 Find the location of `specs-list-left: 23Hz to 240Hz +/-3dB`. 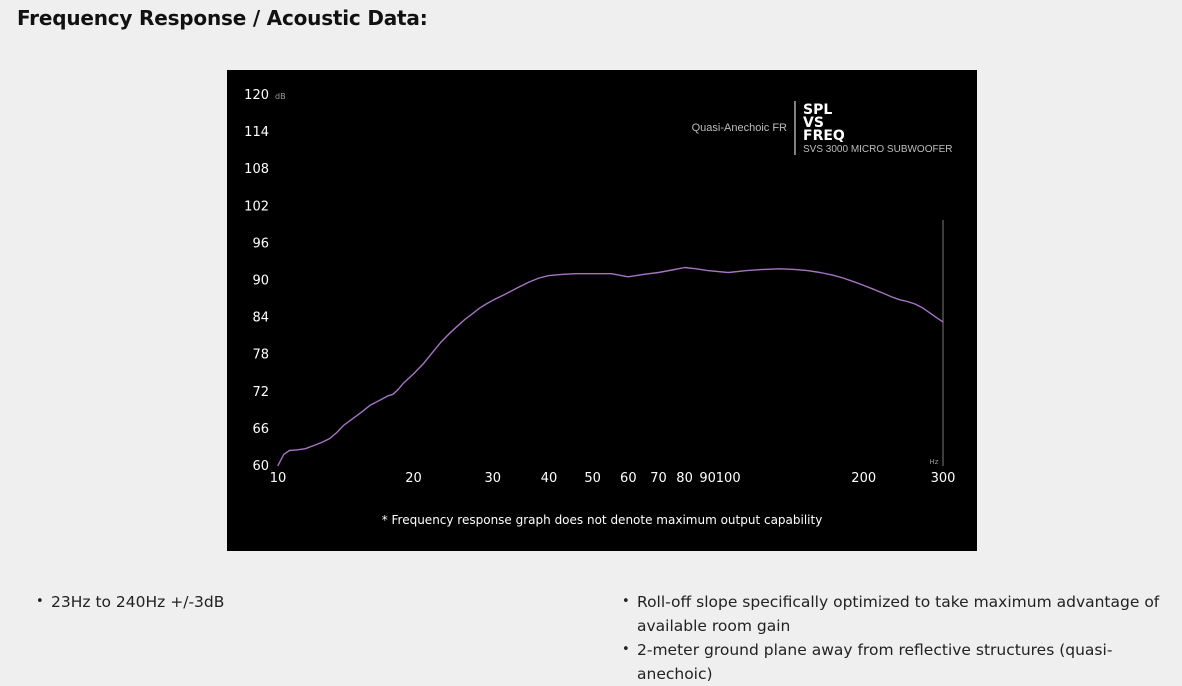

specs-list-left: 23Hz to 240Hz +/-3dB is located at coordinates (306, 602).